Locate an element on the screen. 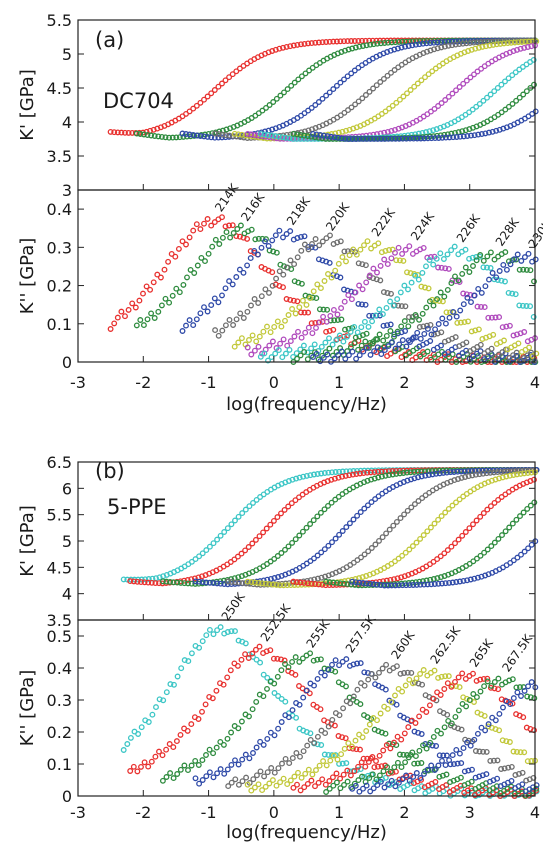 The image size is (543, 842). temperature-label: 216K is located at coordinates (253, 207).